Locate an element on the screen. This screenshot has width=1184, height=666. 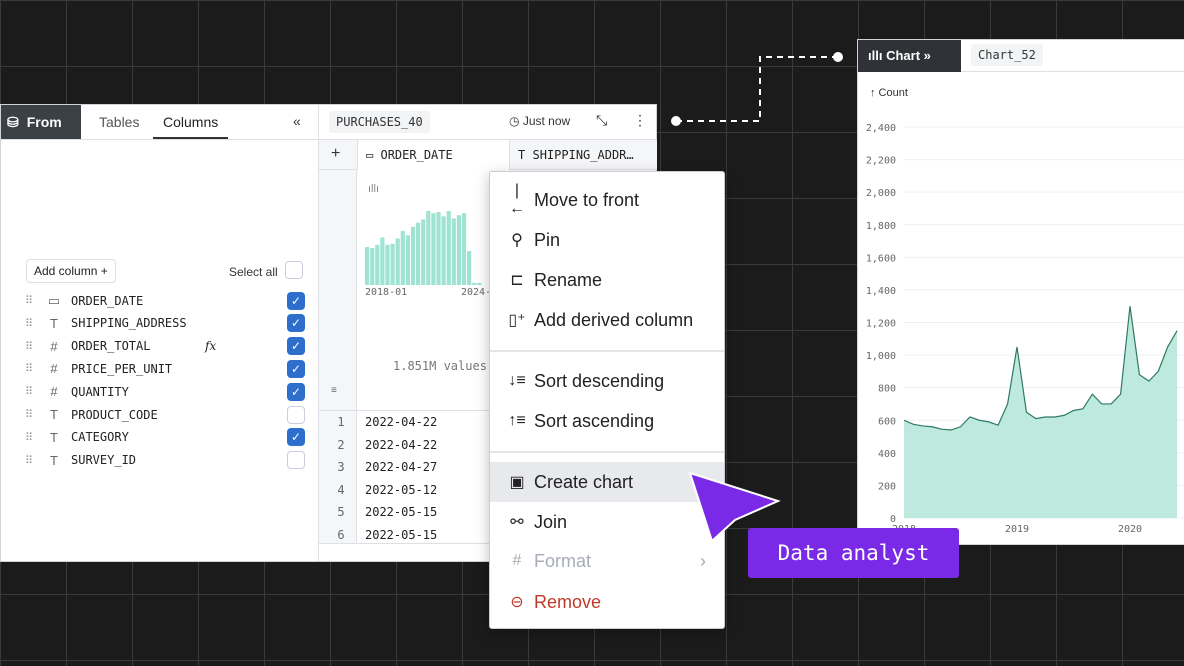
row-gutter: ≡ is located at coordinates (338, 290).